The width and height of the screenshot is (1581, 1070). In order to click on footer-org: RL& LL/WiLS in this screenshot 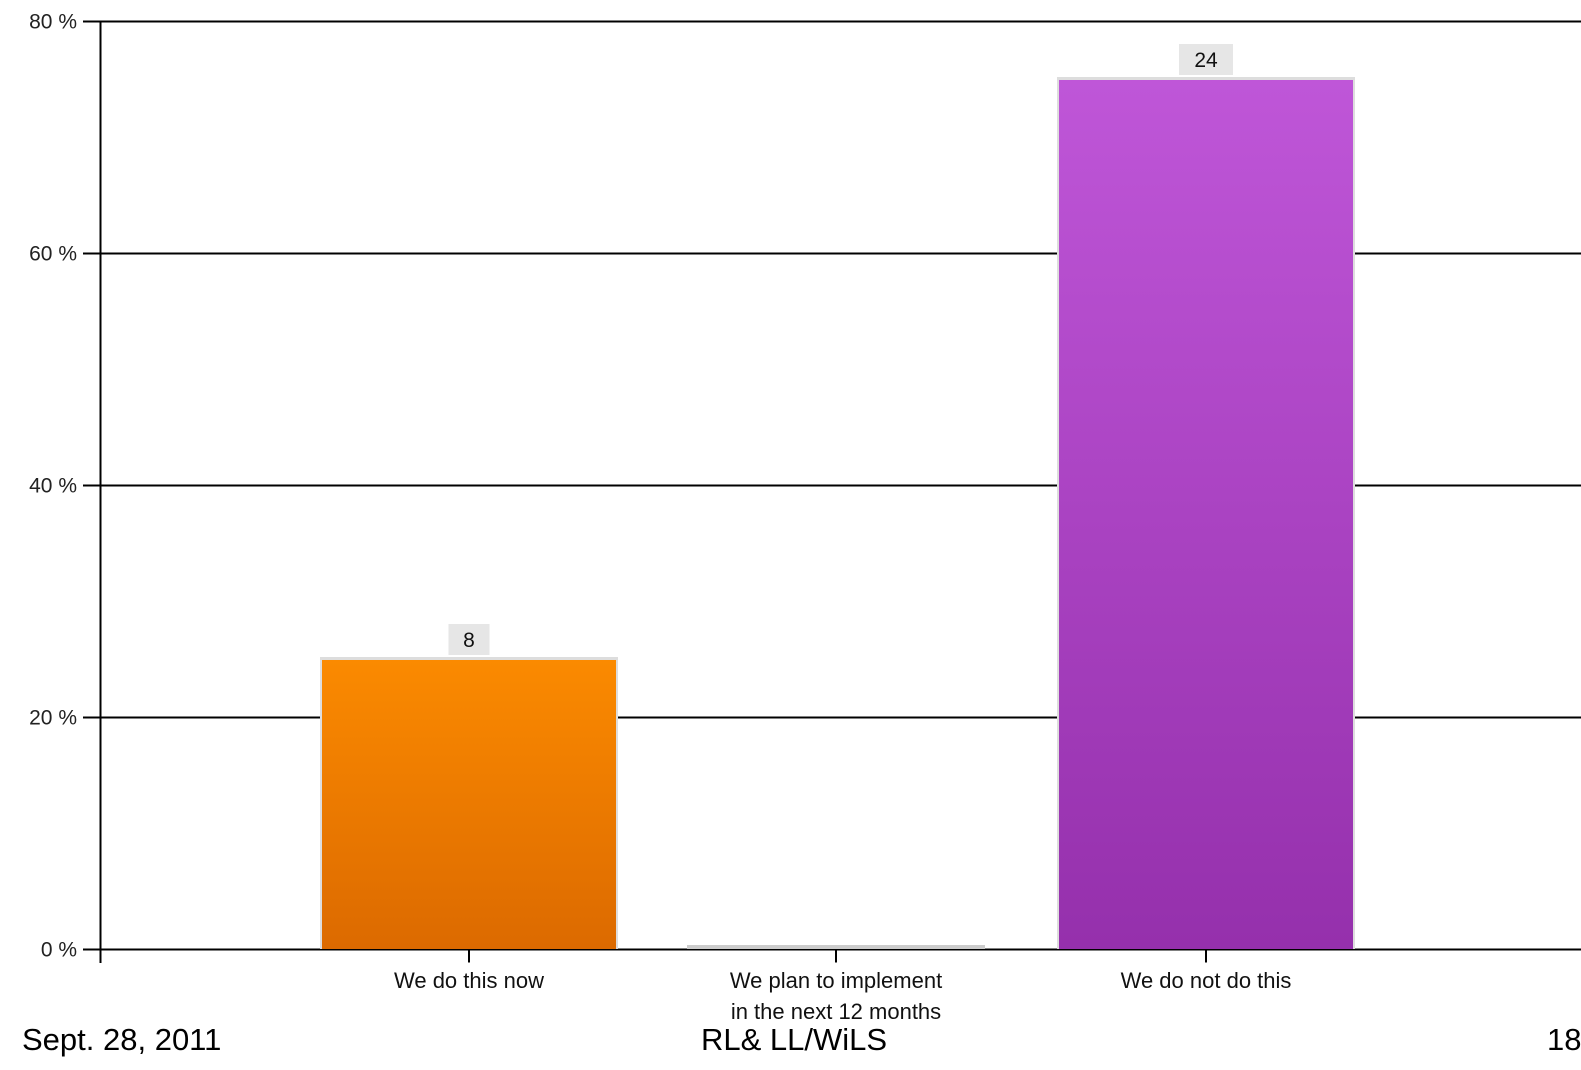, I will do `click(794, 1039)`.